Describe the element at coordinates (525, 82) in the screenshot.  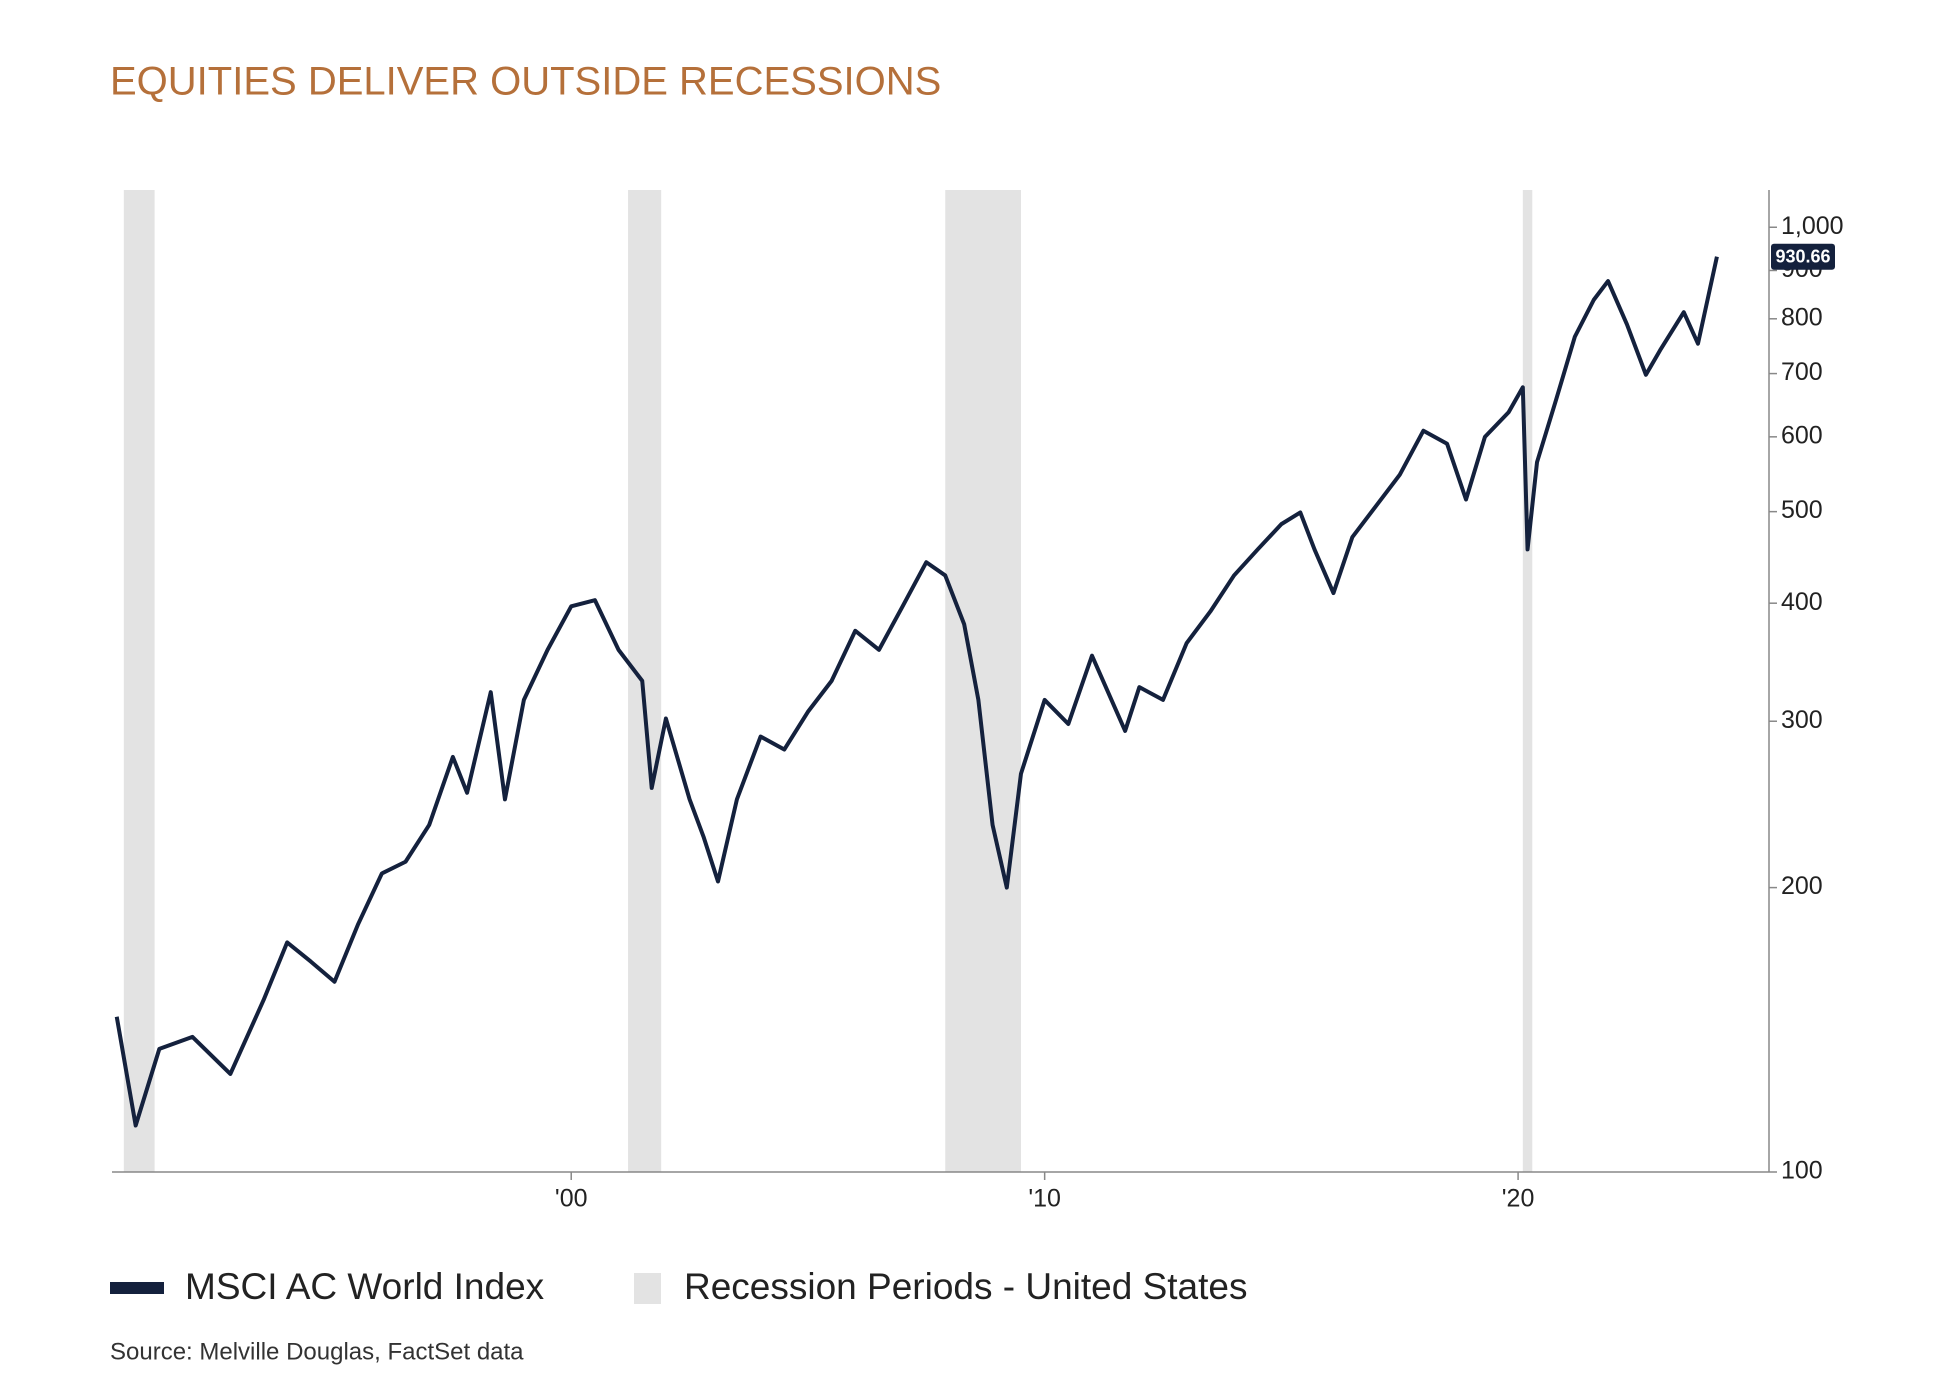
I see `chart-title: EQUITIES DELIVER OUTSIDE RECESSIONS` at that location.